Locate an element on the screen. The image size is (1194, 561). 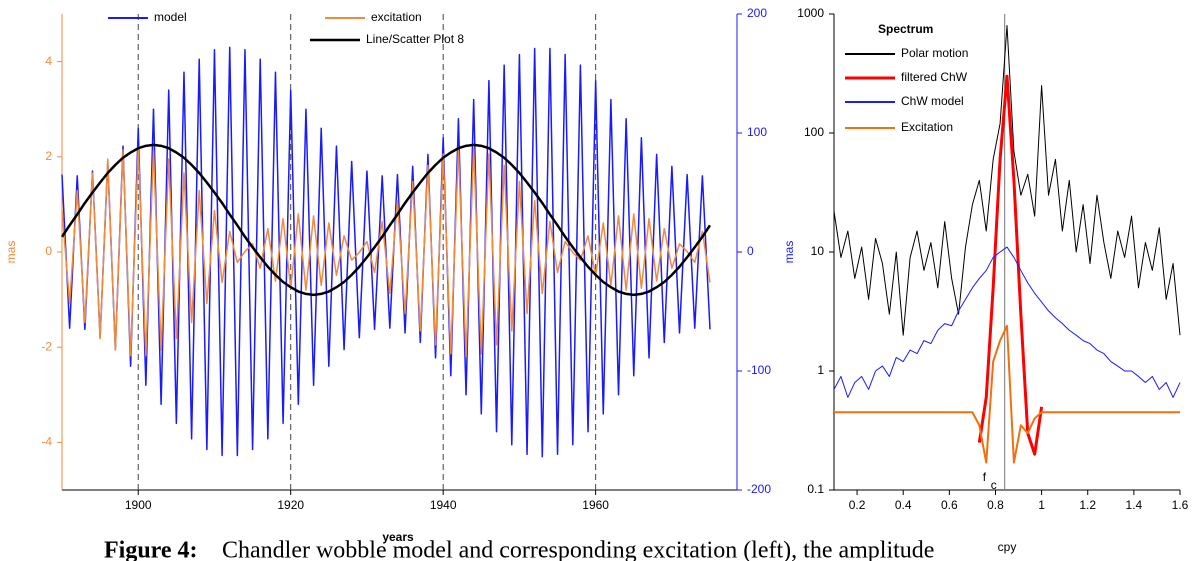
x-tick-label: 1.4 is located at coordinates (1134, 505).